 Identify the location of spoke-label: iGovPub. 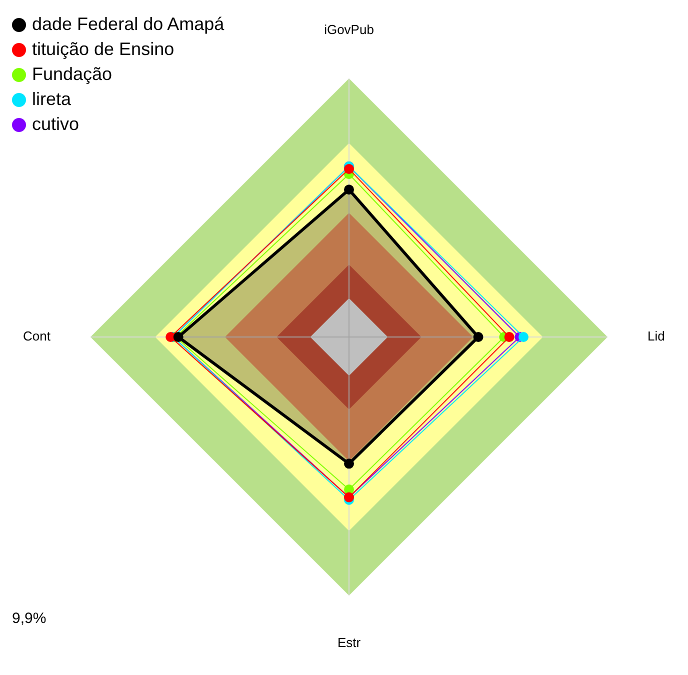
(349, 30).